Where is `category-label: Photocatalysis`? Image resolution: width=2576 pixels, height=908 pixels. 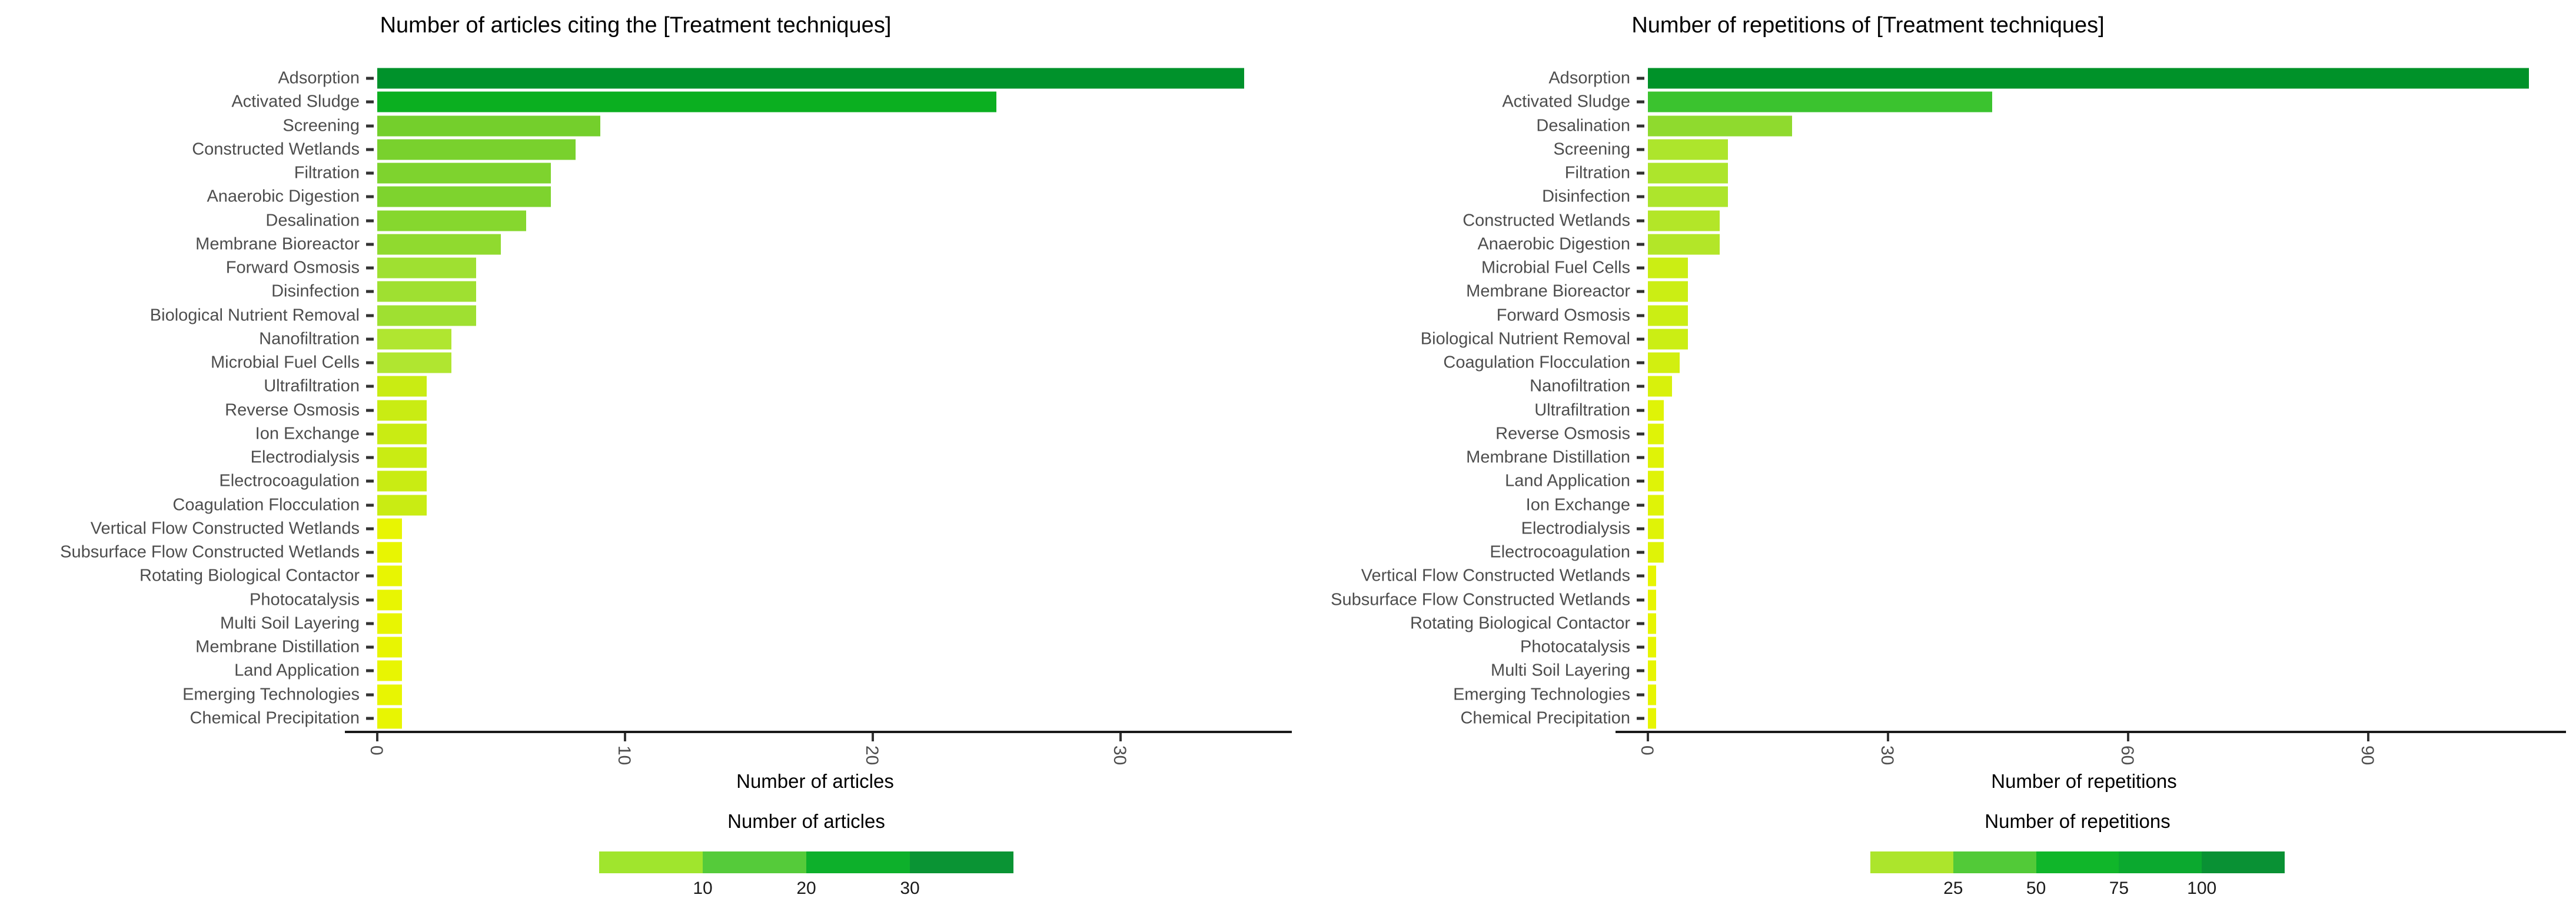 category-label: Photocatalysis is located at coordinates (1575, 647).